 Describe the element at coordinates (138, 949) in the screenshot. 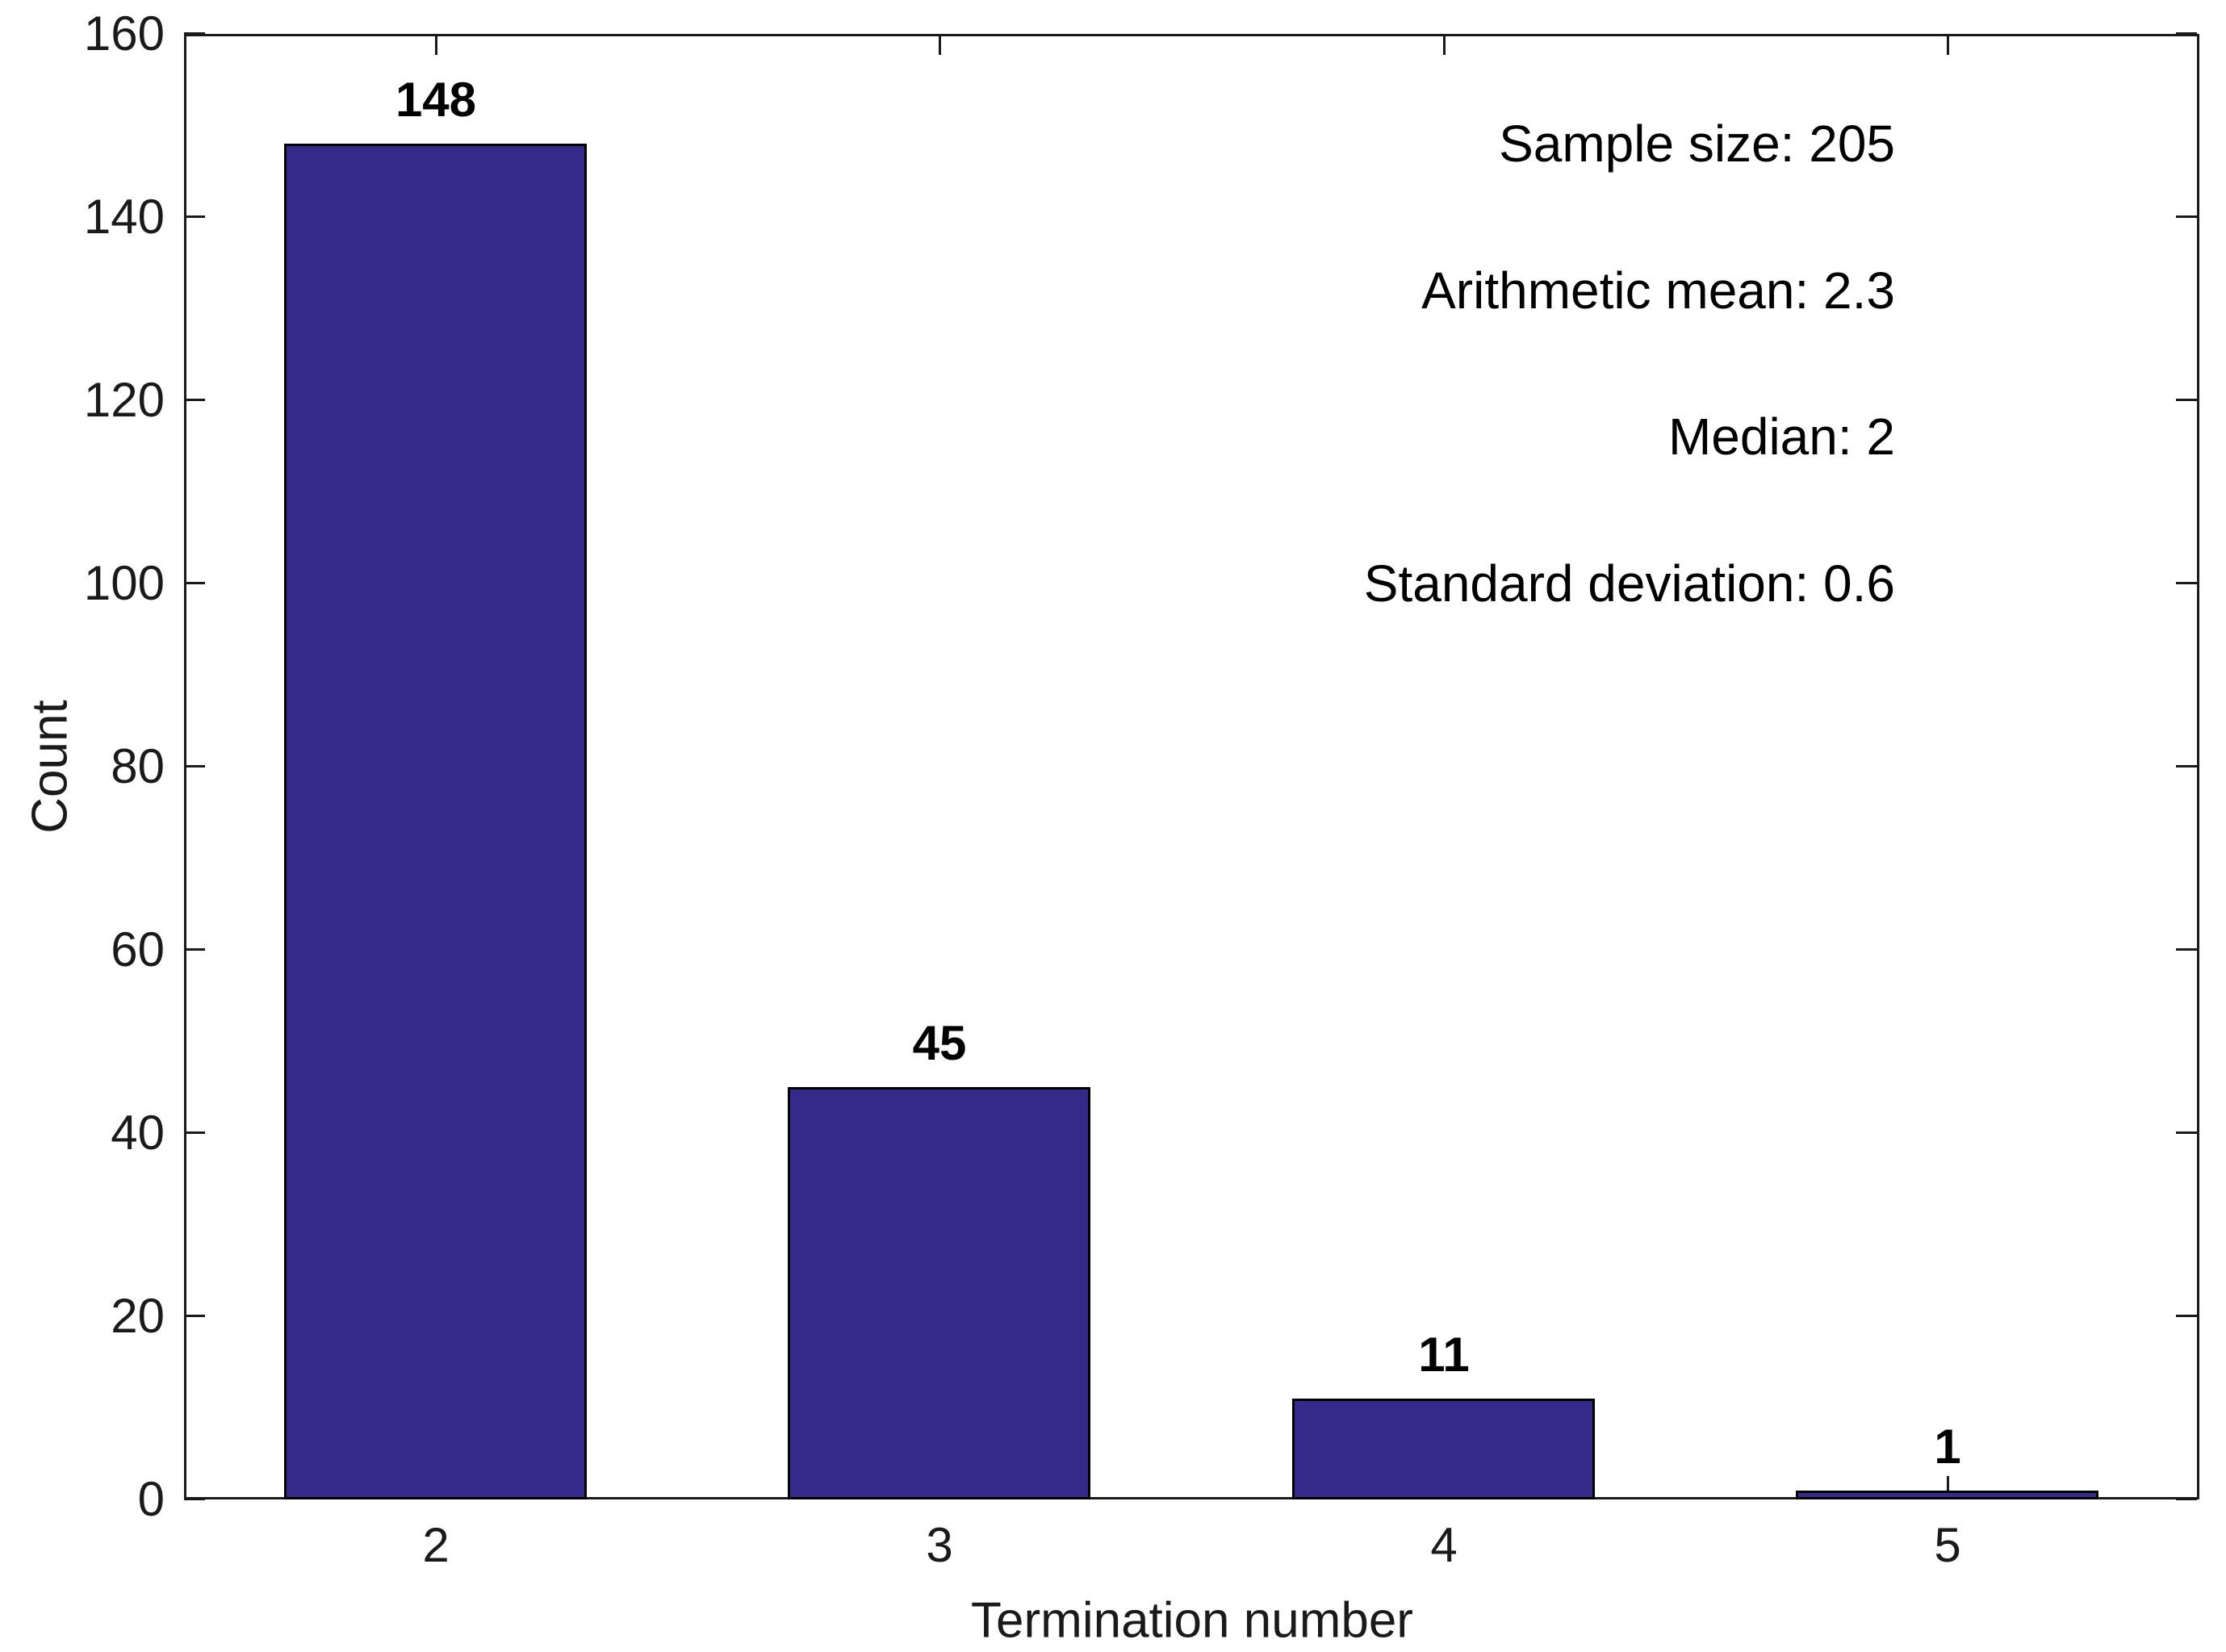

I see `y-tick-label: 60` at that location.